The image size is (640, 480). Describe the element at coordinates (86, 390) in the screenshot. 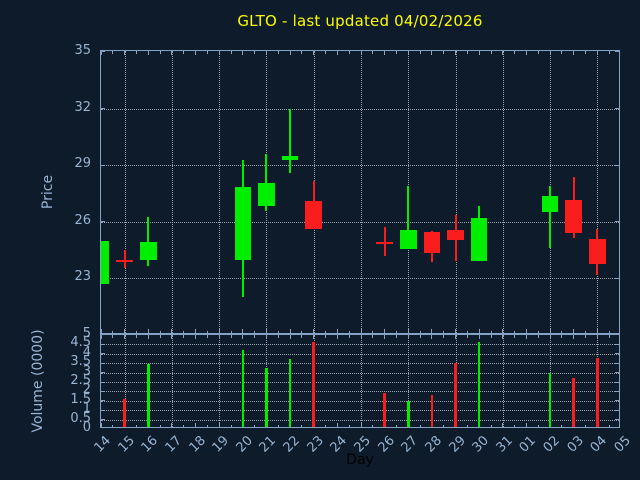

I see `volume-tick-label: 2` at that location.